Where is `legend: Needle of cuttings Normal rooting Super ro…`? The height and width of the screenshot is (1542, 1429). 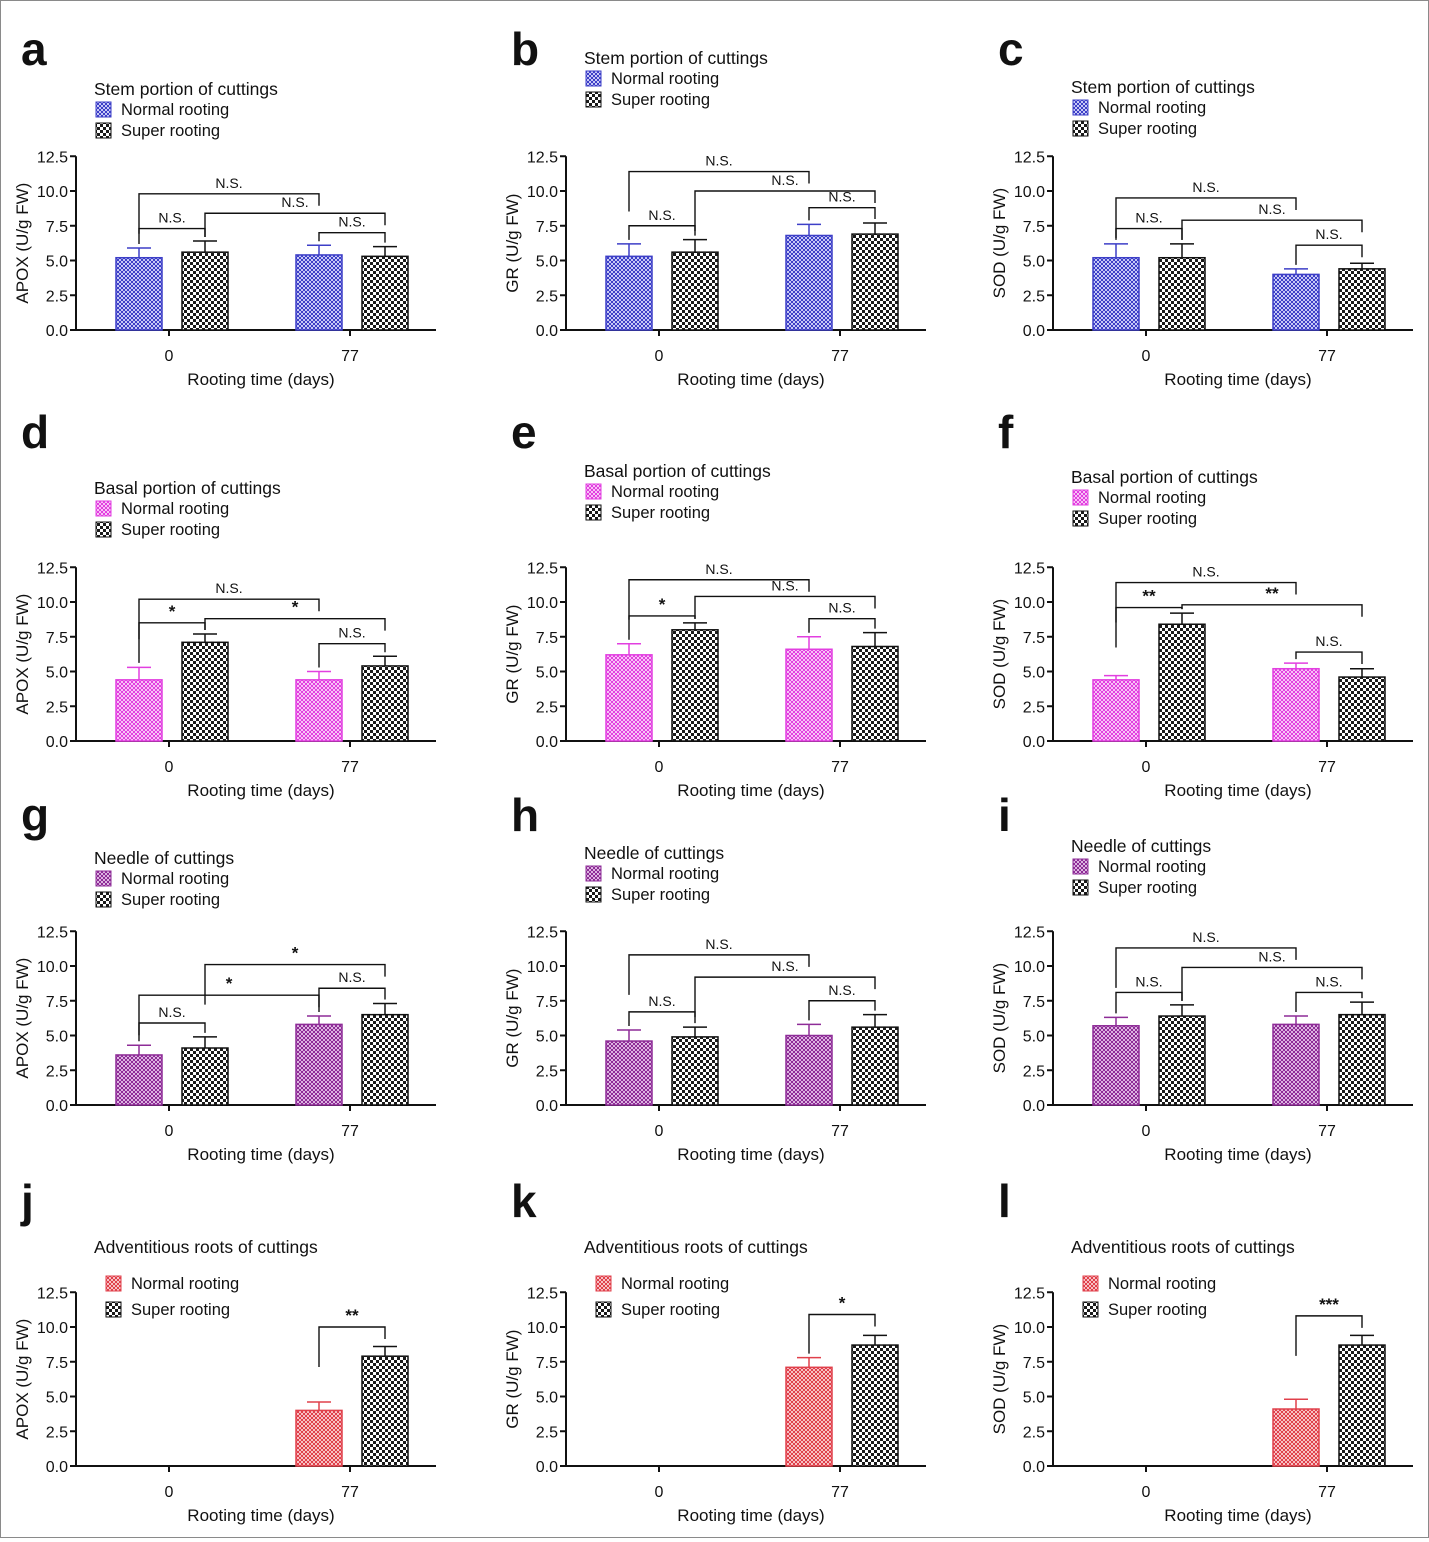 legend: Needle of cuttings Normal rooting Super ro… is located at coordinates (654, 873).